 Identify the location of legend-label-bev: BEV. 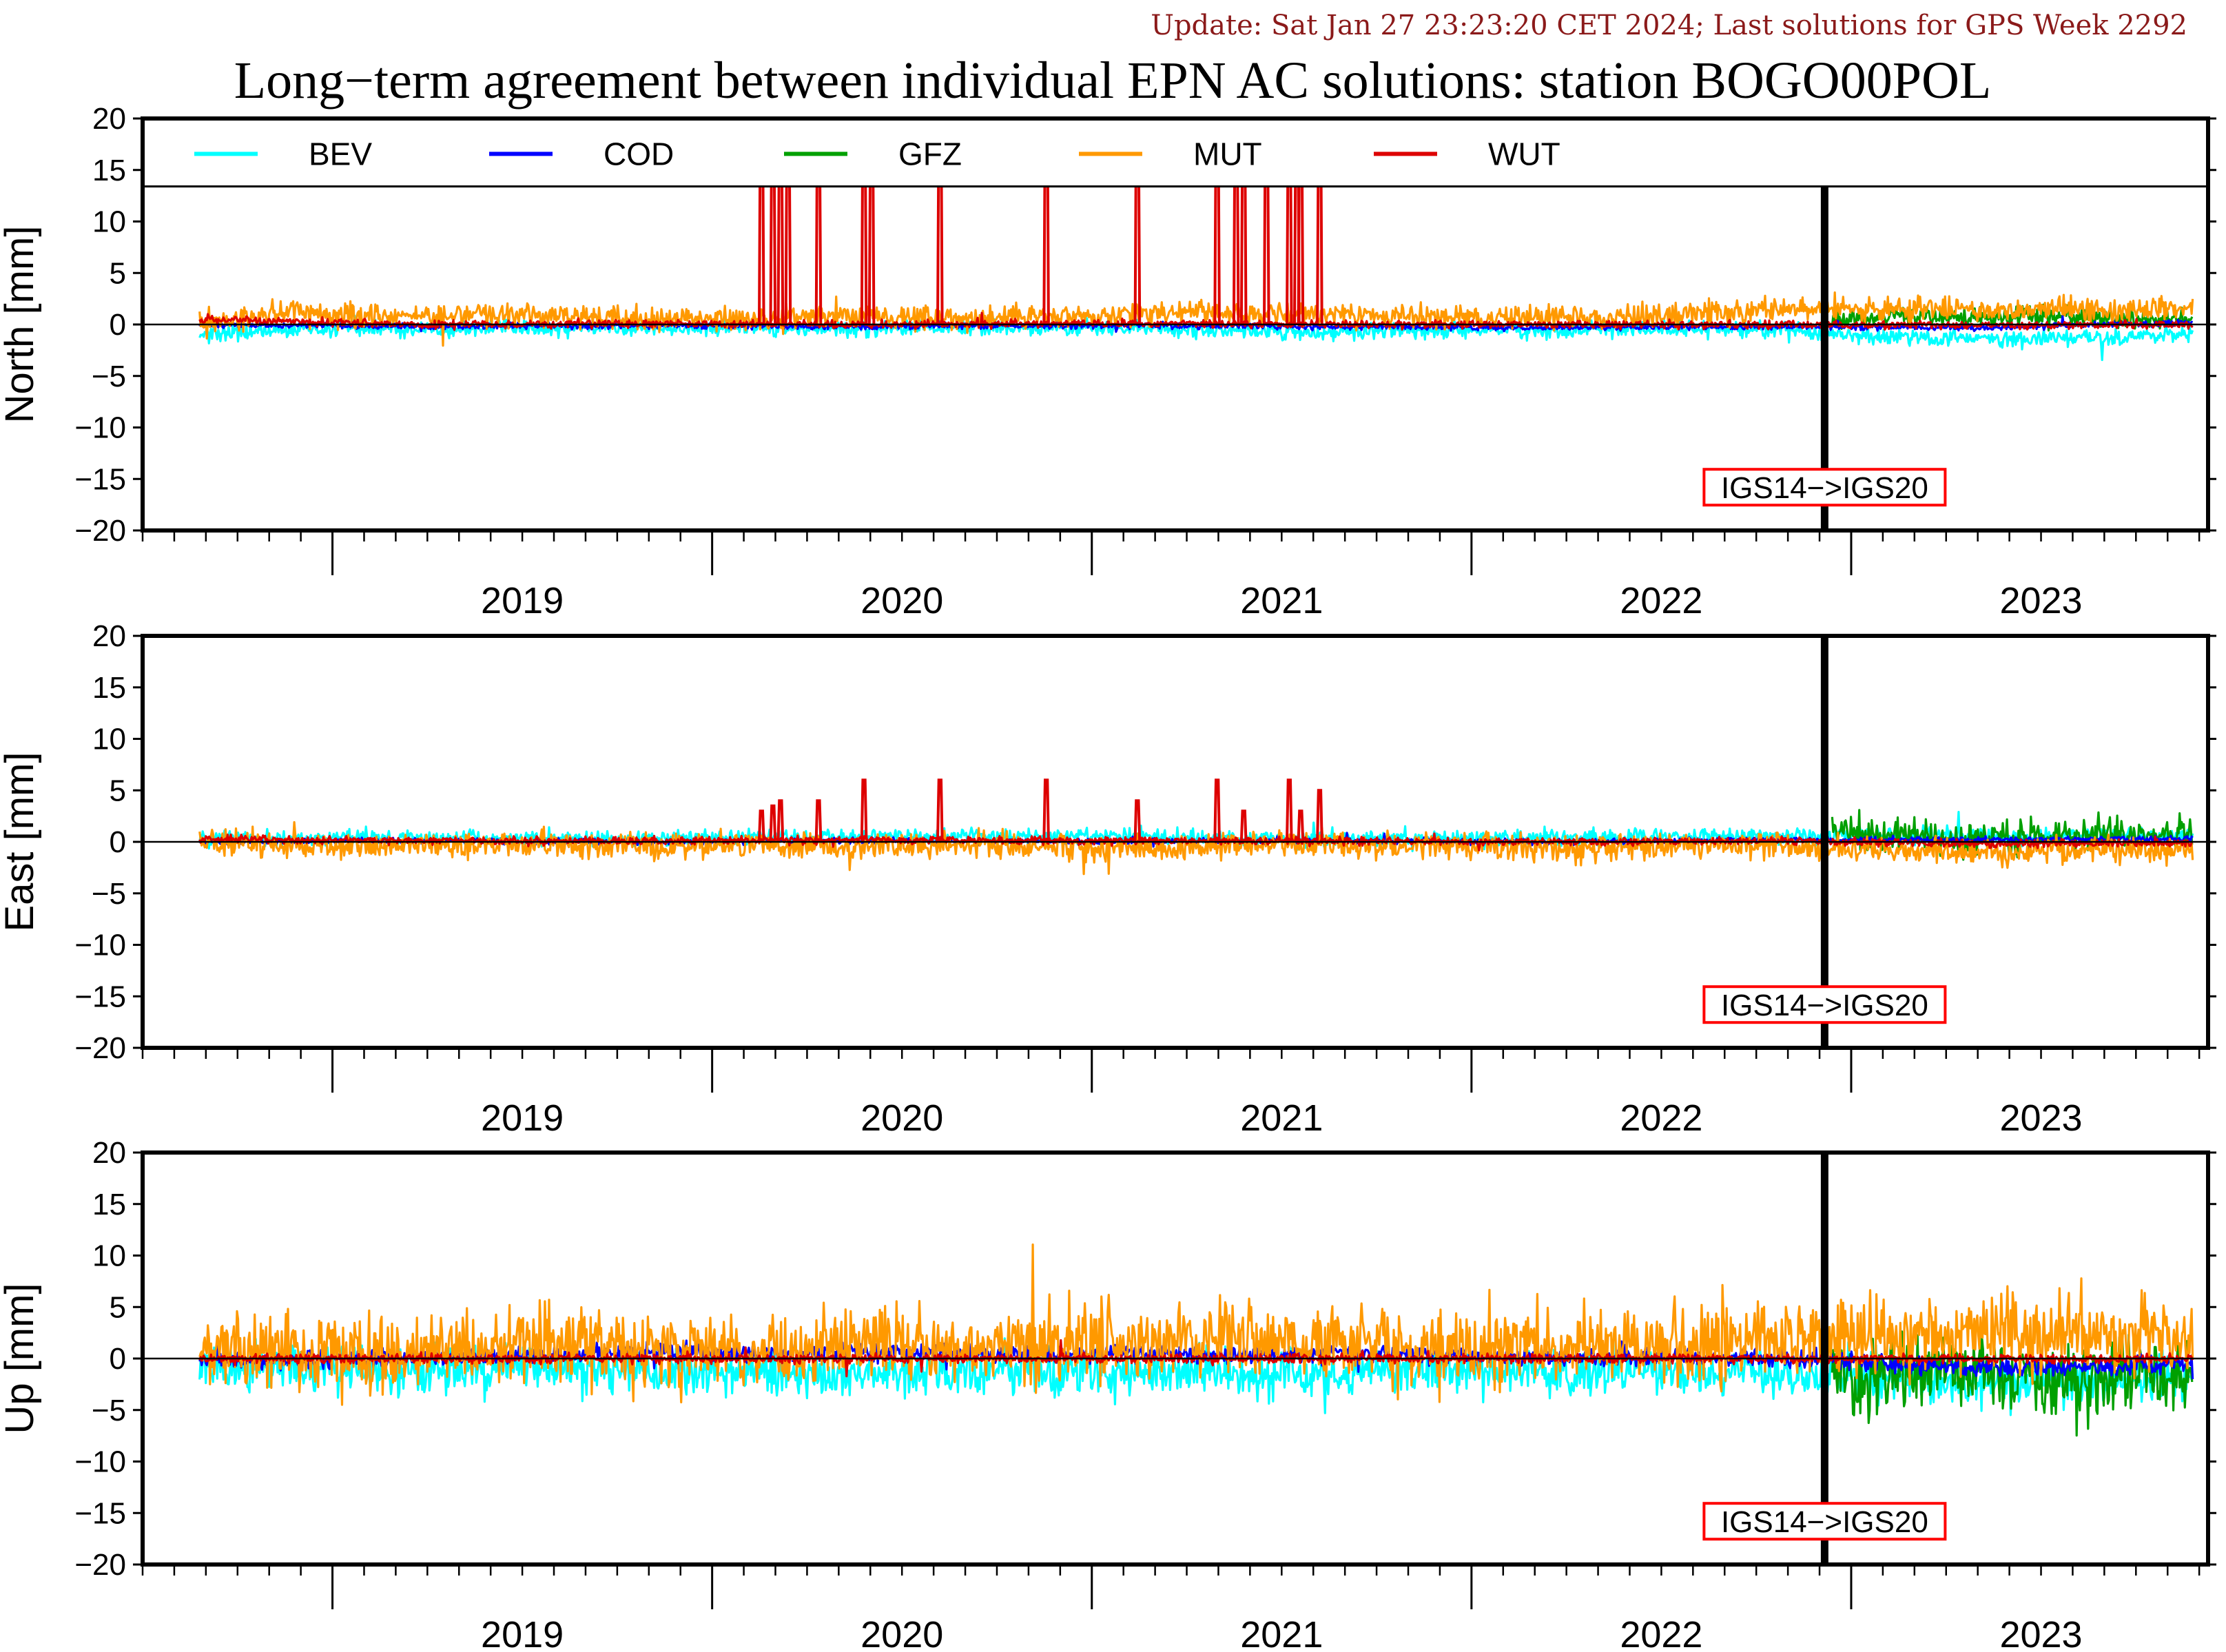
(340, 154).